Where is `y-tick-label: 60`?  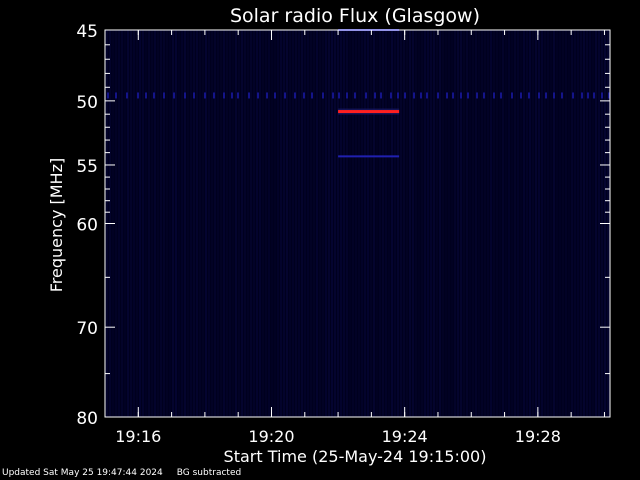 y-tick-label: 60 is located at coordinates (87, 226).